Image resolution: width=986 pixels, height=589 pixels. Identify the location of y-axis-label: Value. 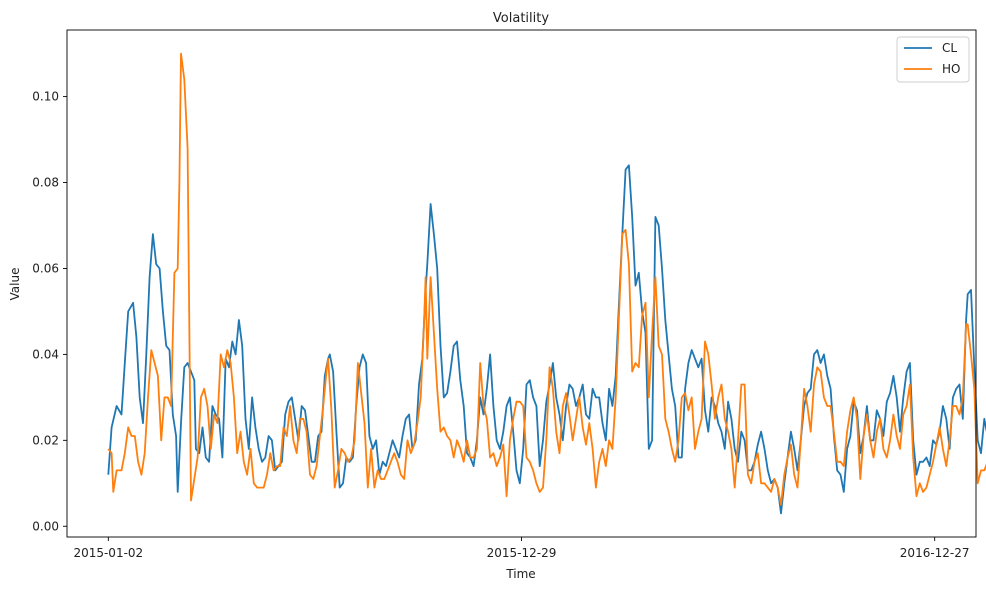
(15, 284).